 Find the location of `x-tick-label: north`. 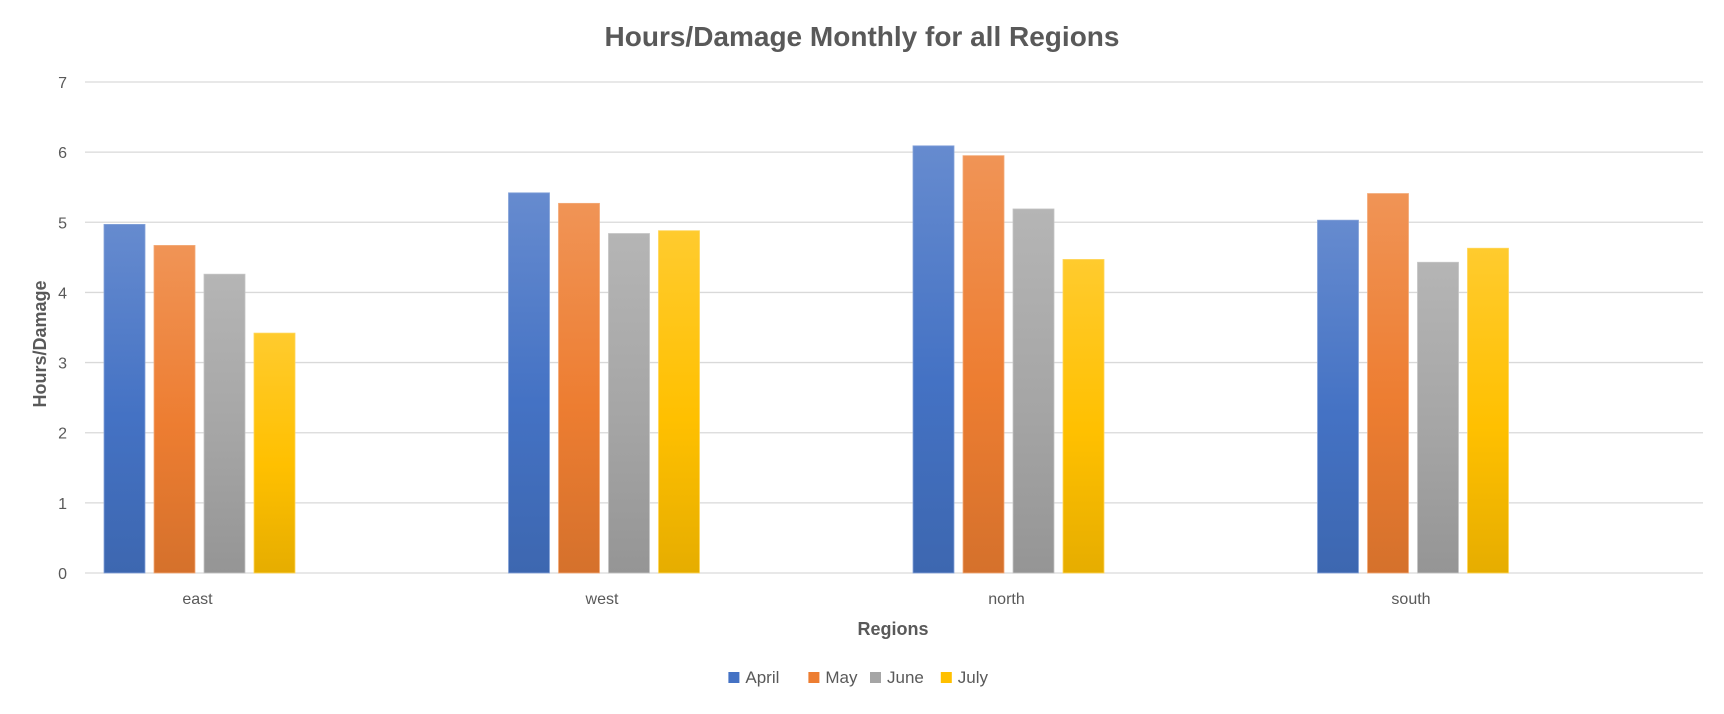

x-tick-label: north is located at coordinates (1006, 599).